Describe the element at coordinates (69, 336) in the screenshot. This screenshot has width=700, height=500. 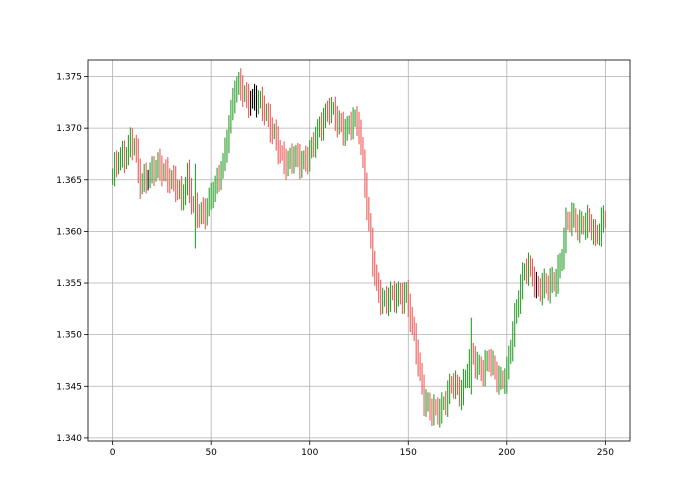
I see `y-tick-label: 1.350` at that location.